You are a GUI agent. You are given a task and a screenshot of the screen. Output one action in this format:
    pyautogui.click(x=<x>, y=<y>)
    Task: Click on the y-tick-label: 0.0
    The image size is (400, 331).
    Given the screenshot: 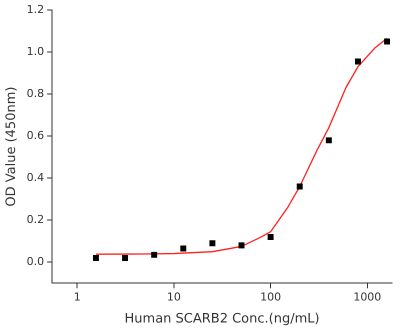 What is the action you would take?
    pyautogui.click(x=35, y=261)
    